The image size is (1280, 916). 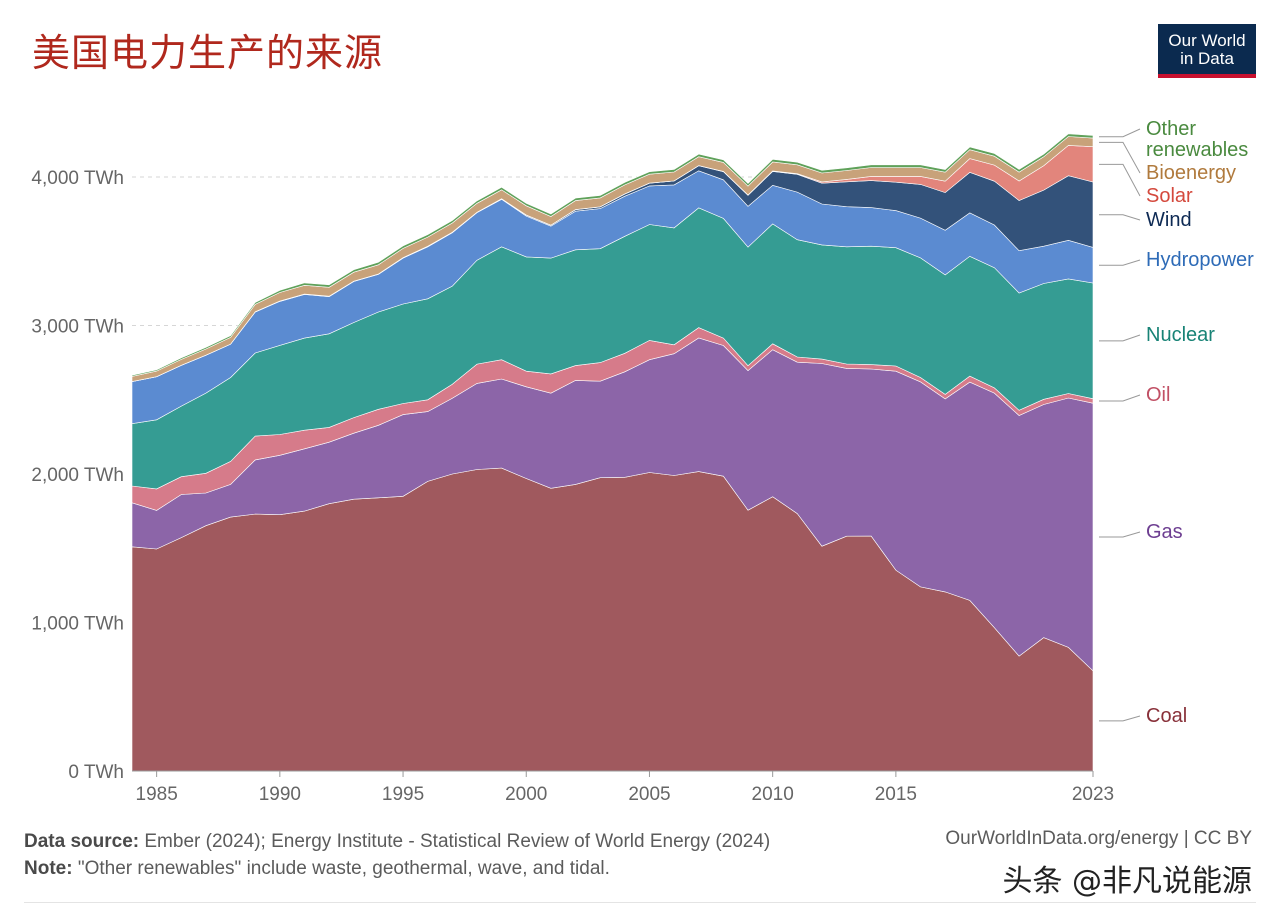 I want to click on note-label: Note:, so click(x=48, y=868).